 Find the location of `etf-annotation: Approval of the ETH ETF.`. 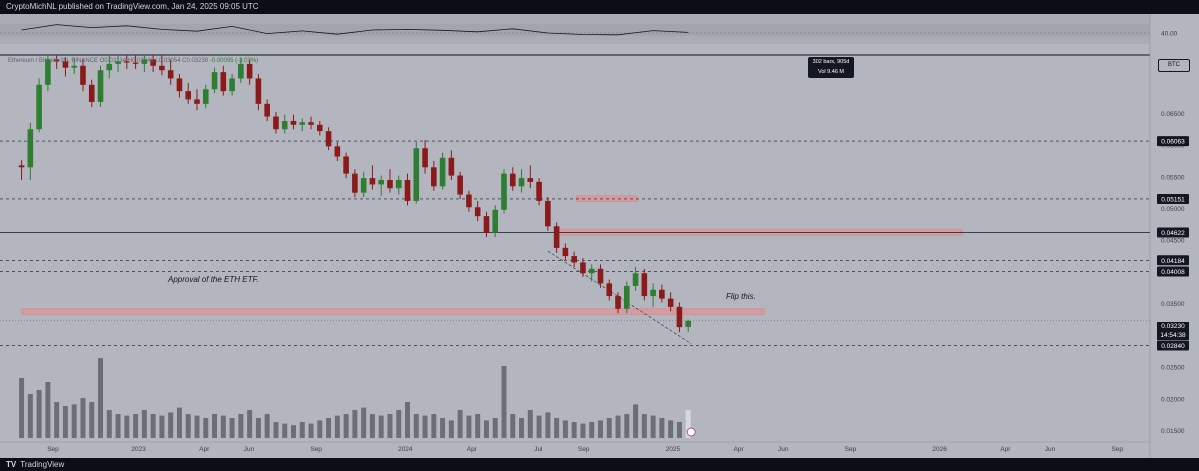

etf-annotation: Approval of the ETH ETF. is located at coordinates (213, 279).